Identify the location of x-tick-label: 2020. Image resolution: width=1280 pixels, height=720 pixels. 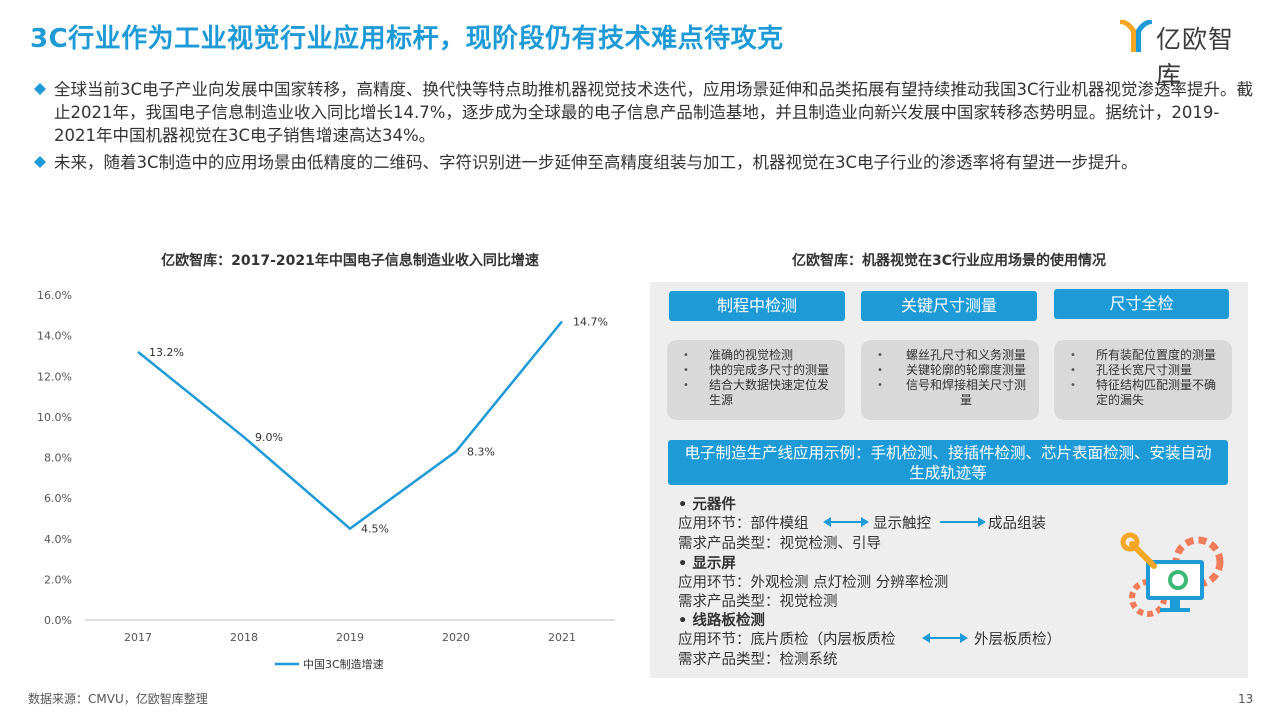
(456, 637).